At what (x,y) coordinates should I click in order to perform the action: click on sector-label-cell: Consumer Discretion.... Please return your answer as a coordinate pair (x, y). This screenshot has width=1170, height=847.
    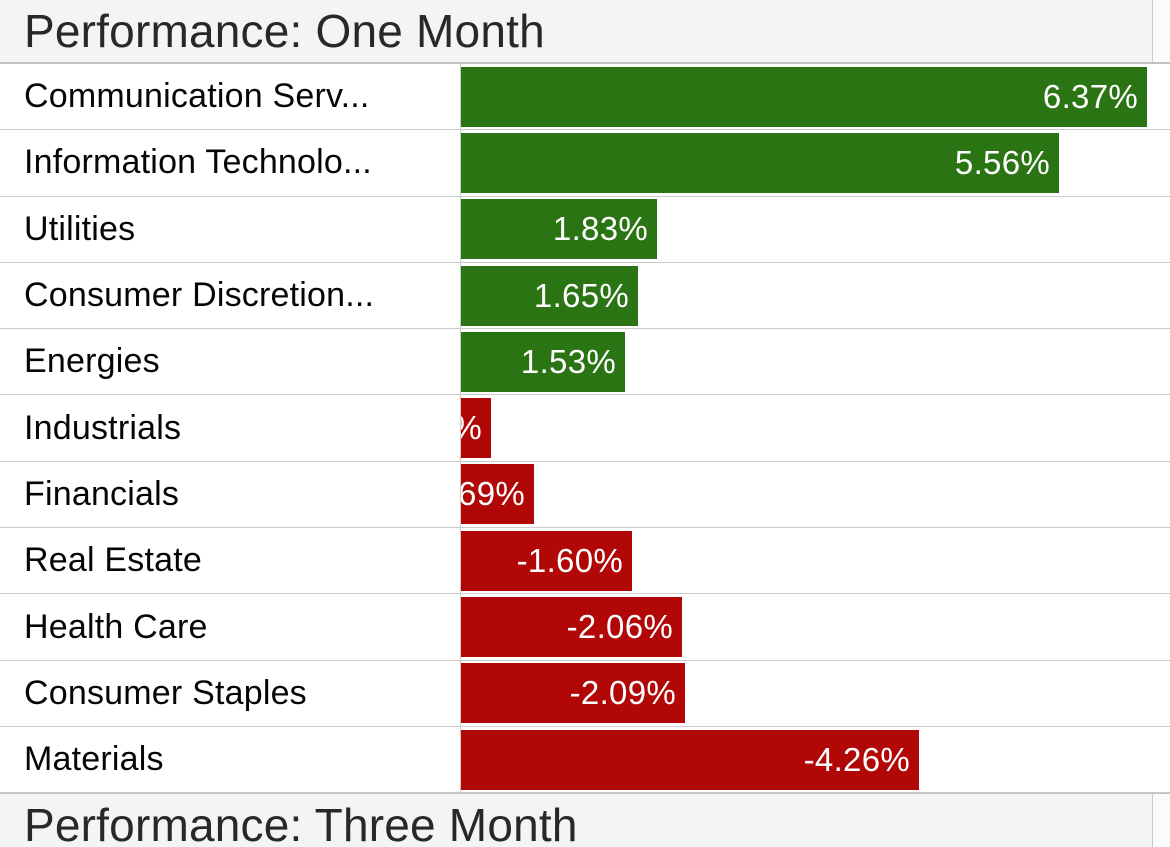
    Looking at the image, I should click on (230, 295).